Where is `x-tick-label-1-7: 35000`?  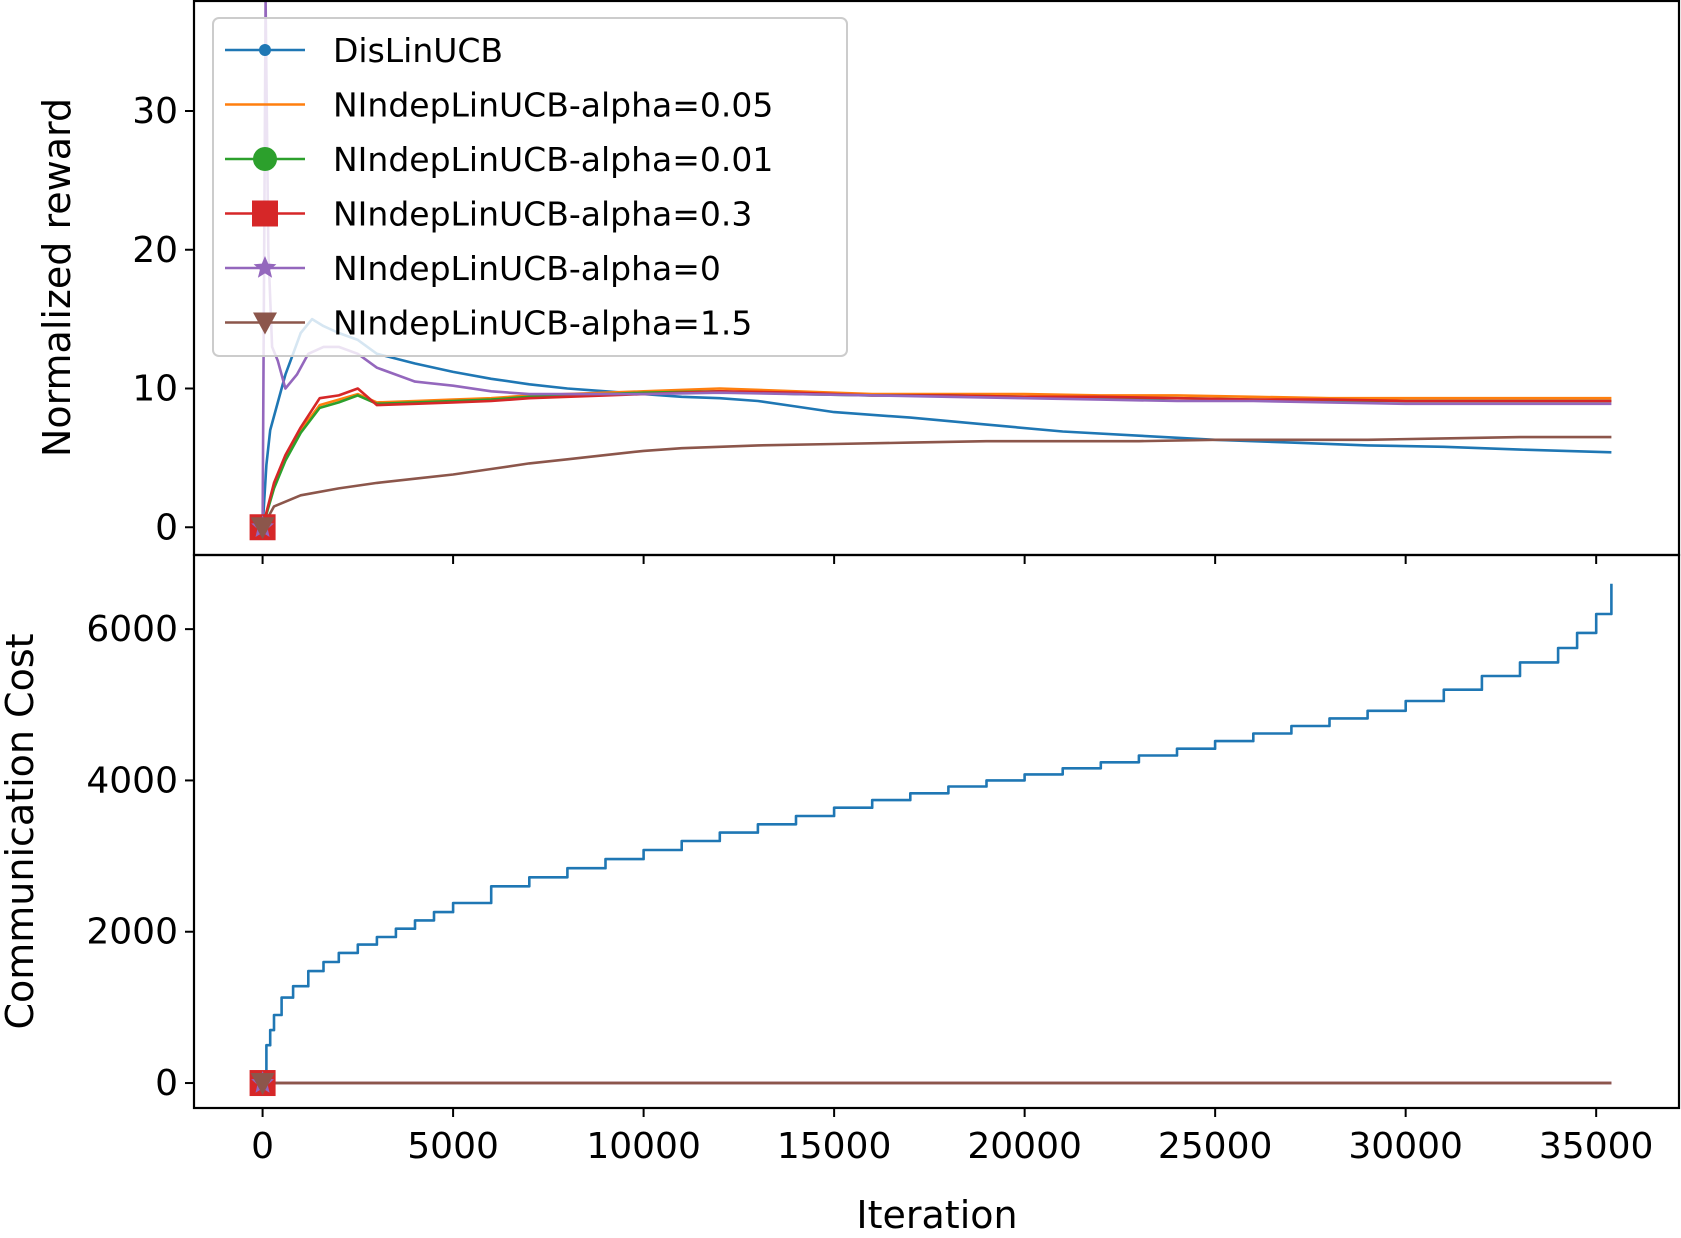 x-tick-label-1-7: 35000 is located at coordinates (1596, 1146).